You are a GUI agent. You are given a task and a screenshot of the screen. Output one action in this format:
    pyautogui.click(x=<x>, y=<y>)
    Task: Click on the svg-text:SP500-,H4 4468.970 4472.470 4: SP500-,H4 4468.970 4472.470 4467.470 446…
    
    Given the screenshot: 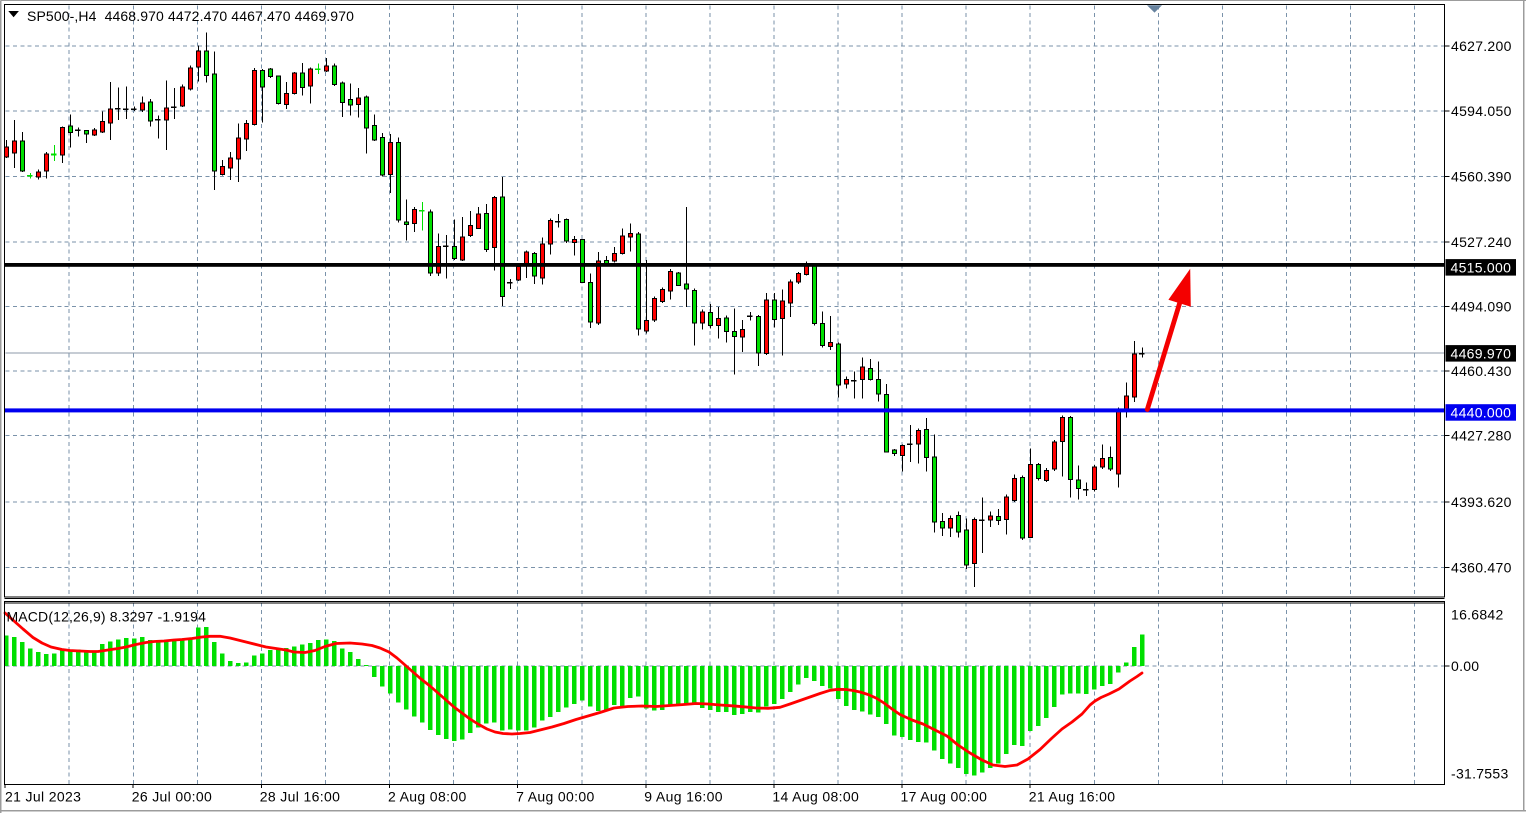 What is the action you would take?
    pyautogui.click(x=190, y=16)
    